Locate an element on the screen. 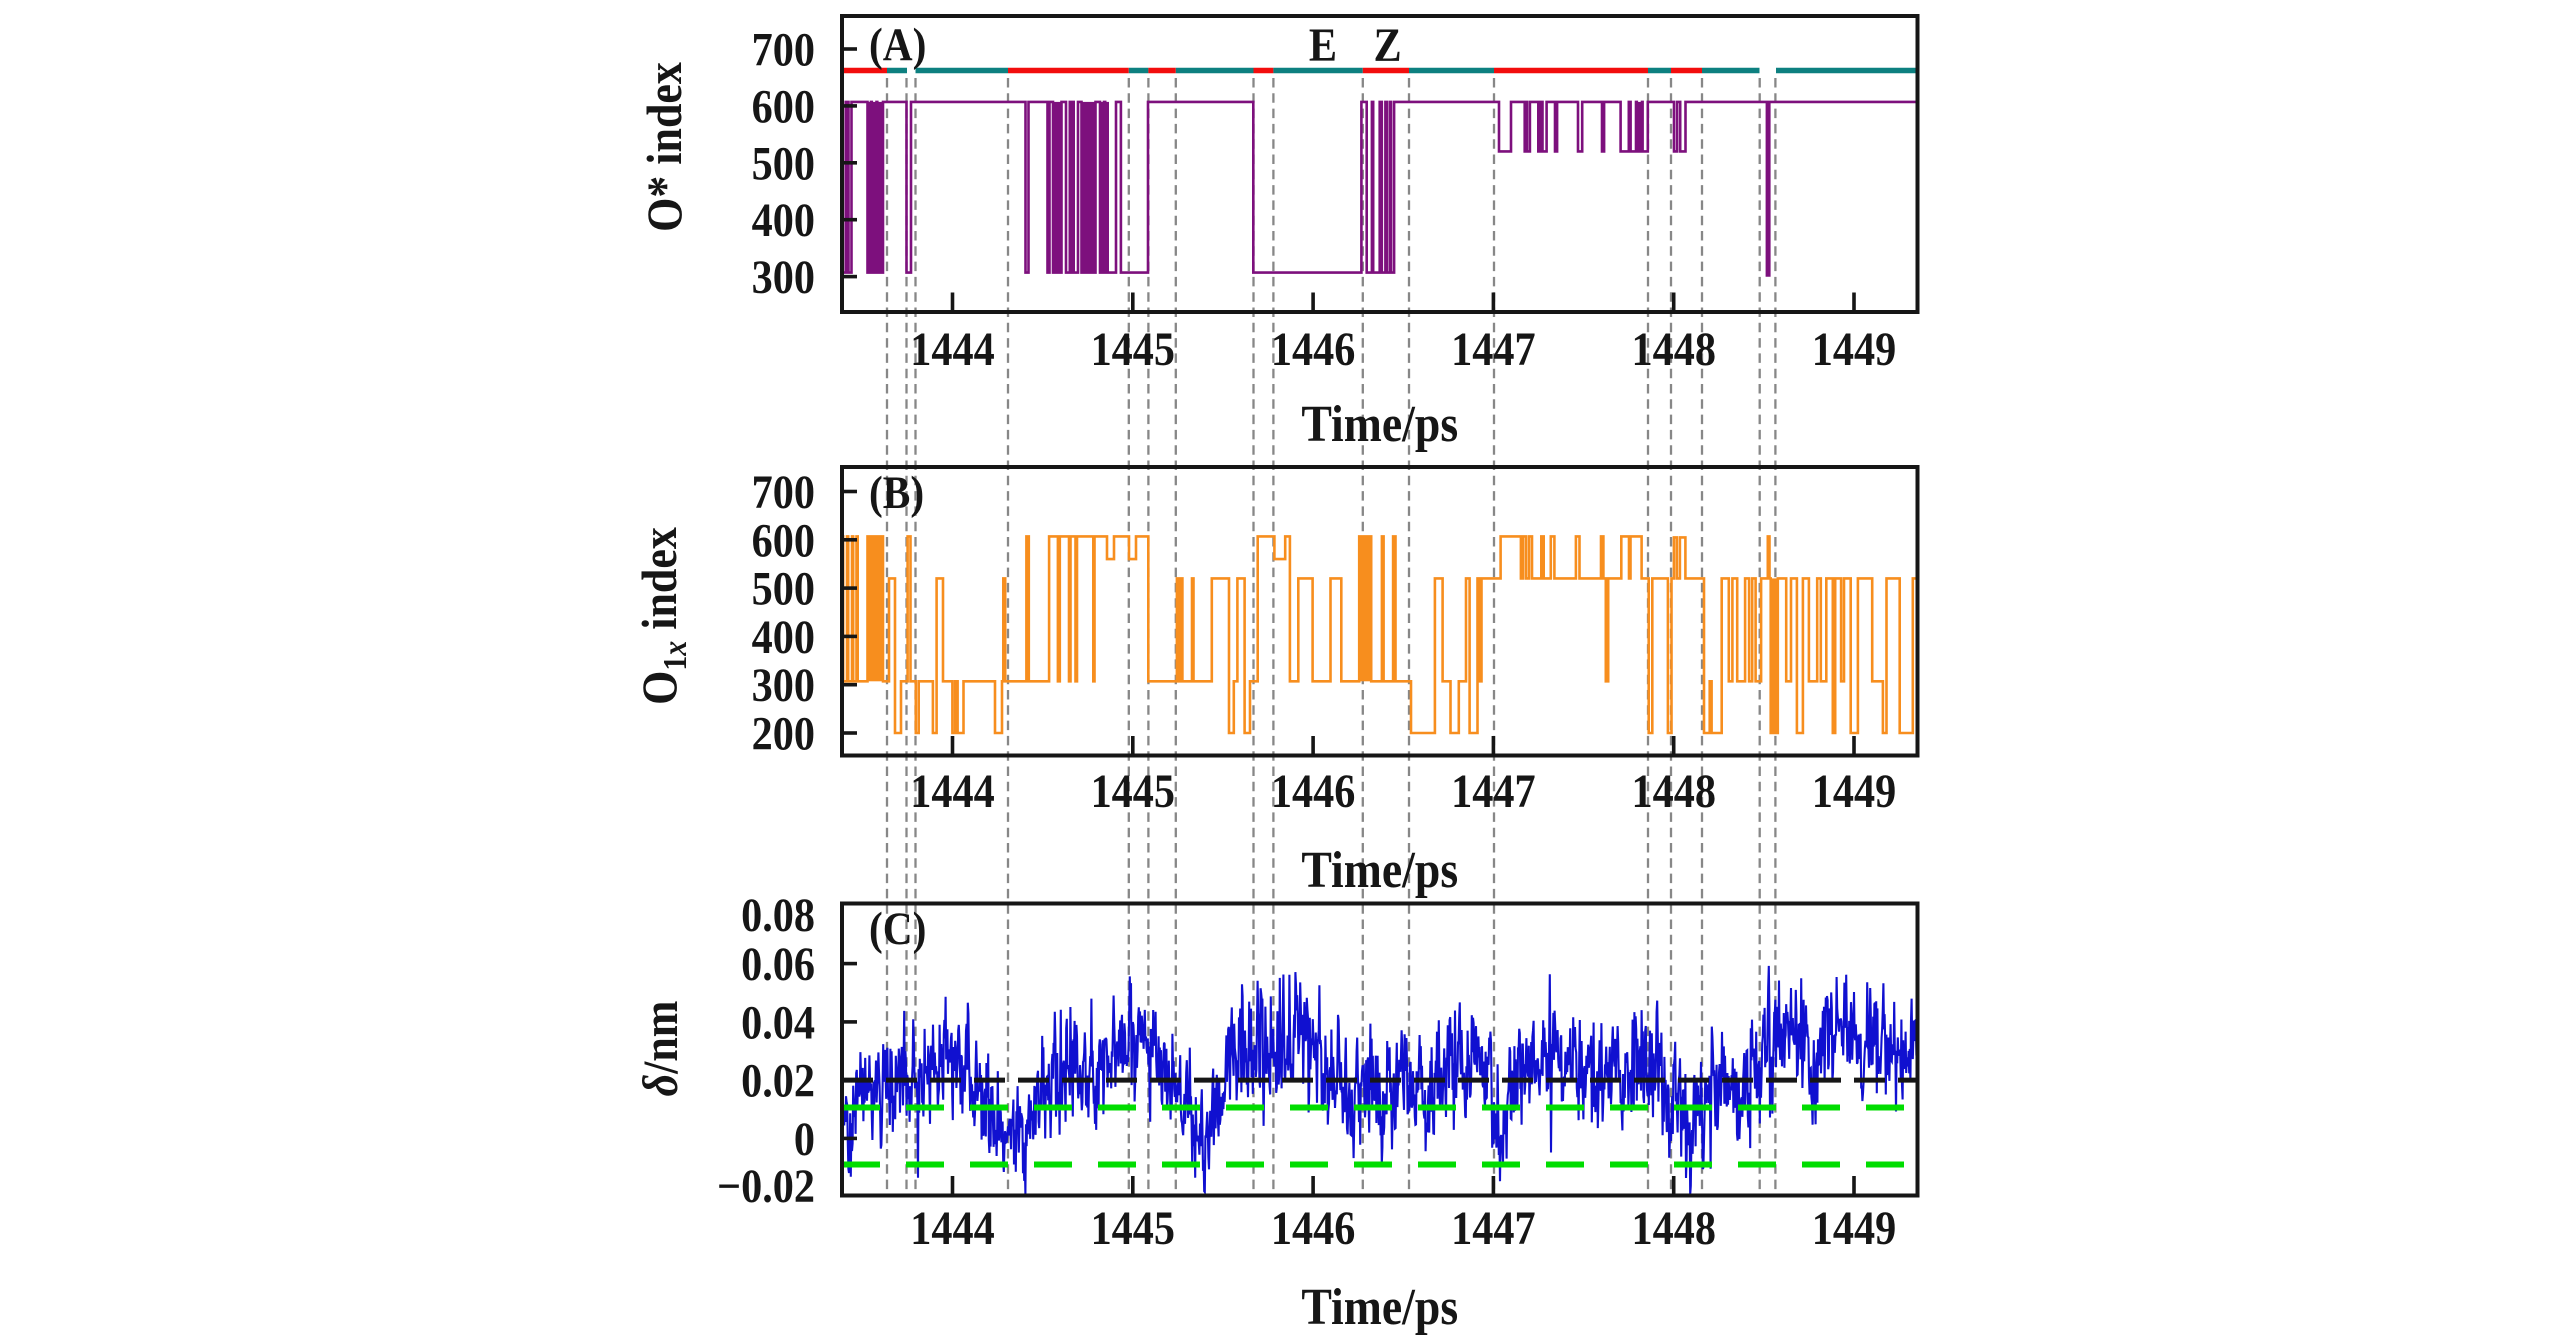 The height and width of the screenshot is (1339, 2567). svg-text: (B) is located at coordinates (896, 493).